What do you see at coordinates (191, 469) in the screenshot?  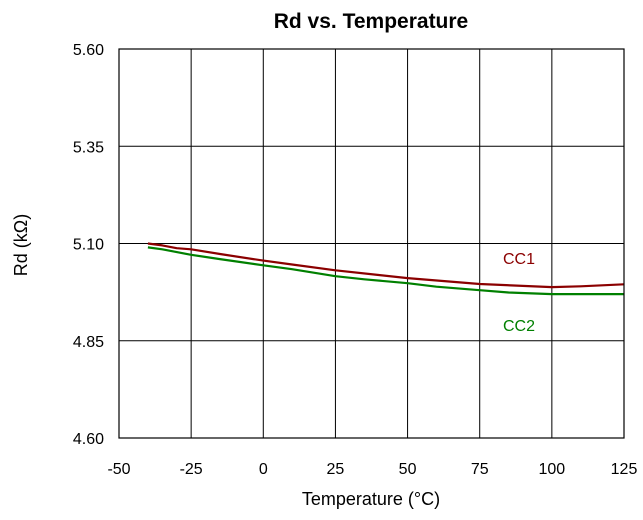 I see `x-tick-label: -25` at bounding box center [191, 469].